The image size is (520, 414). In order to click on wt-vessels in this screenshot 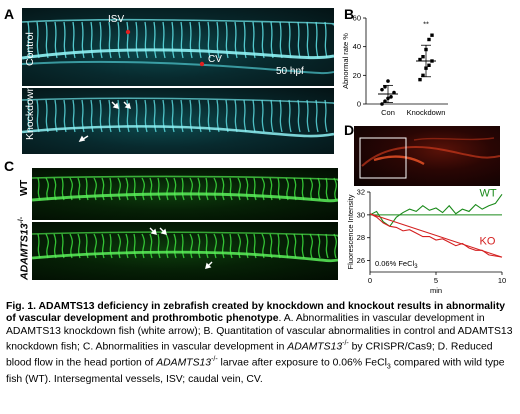, I will do `click(185, 189)`.